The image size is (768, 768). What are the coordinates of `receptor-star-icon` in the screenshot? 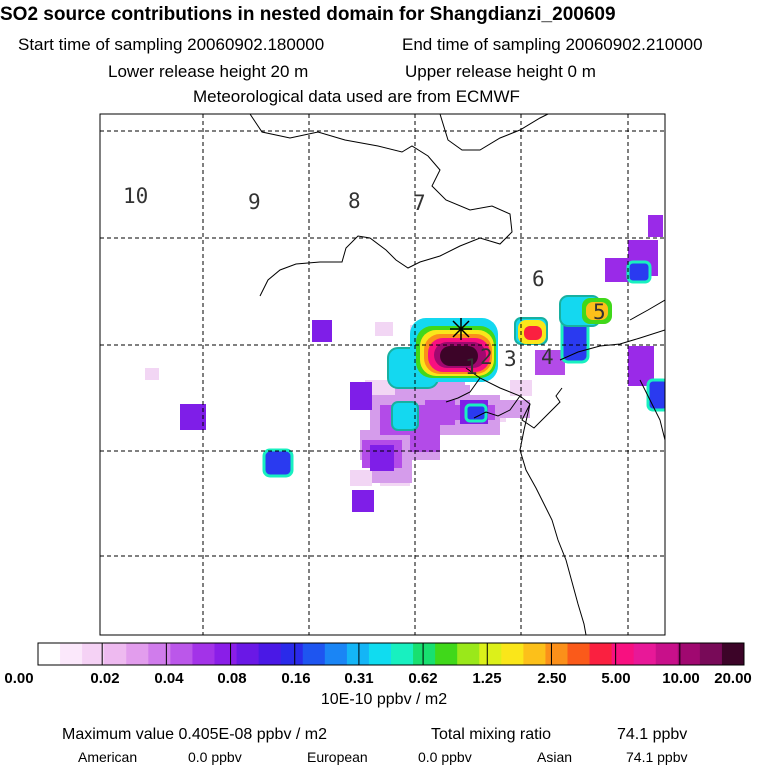 It's located at (461, 329).